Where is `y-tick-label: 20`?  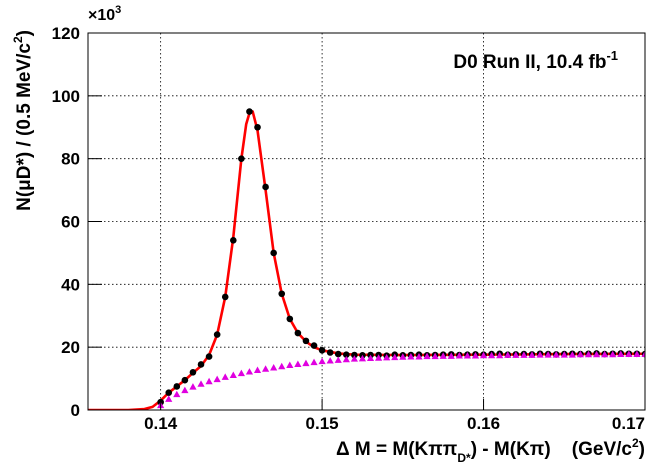
y-tick-label: 20 is located at coordinates (70, 347).